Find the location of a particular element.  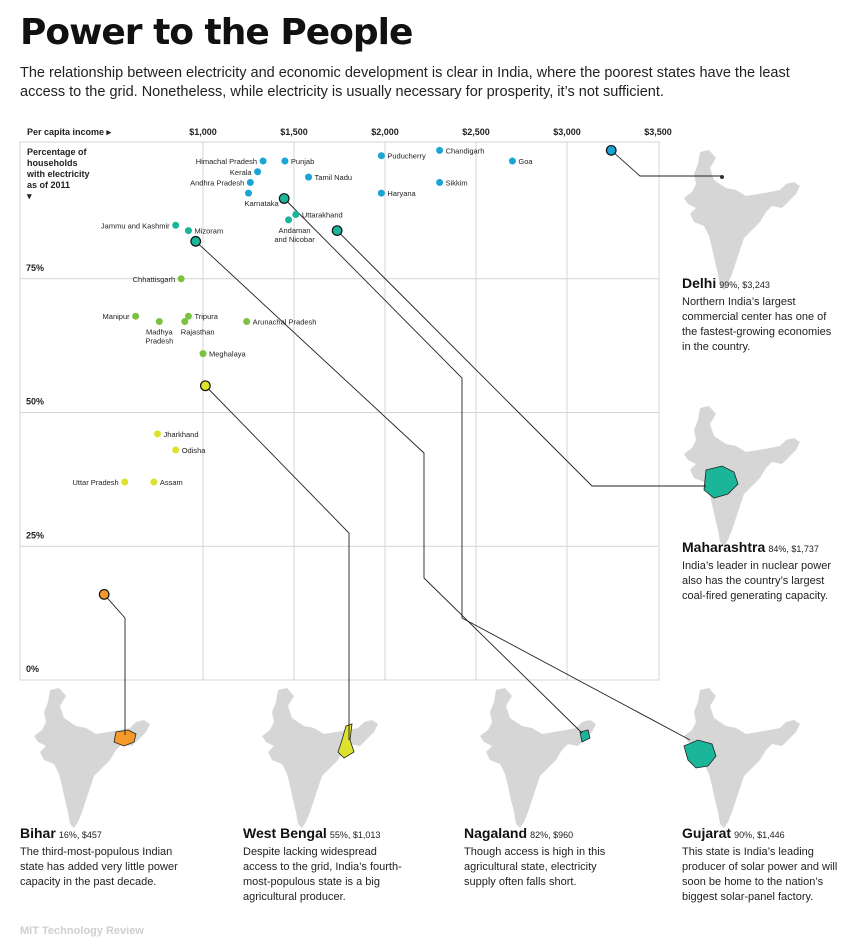

point-uttar-pradesh is located at coordinates (125, 482).